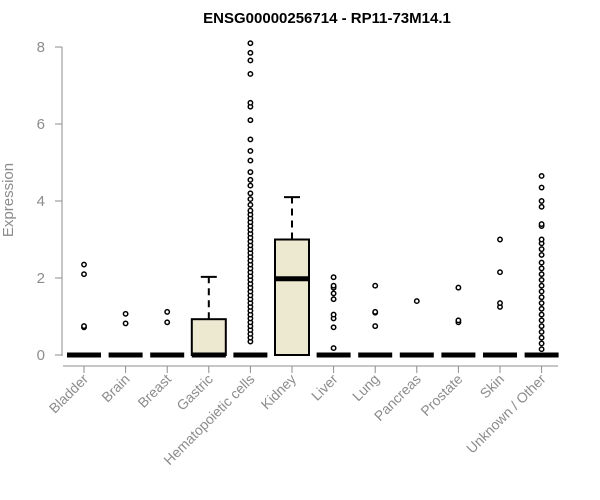 The image size is (600, 500). I want to click on x-tick-label: Unknown / Other, so click(506, 414).